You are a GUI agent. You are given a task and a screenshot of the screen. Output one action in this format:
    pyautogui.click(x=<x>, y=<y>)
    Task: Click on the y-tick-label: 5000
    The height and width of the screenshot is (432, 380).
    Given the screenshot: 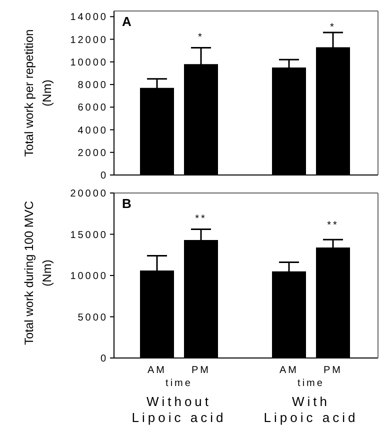 What is the action you would take?
    pyautogui.click(x=93, y=318)
    